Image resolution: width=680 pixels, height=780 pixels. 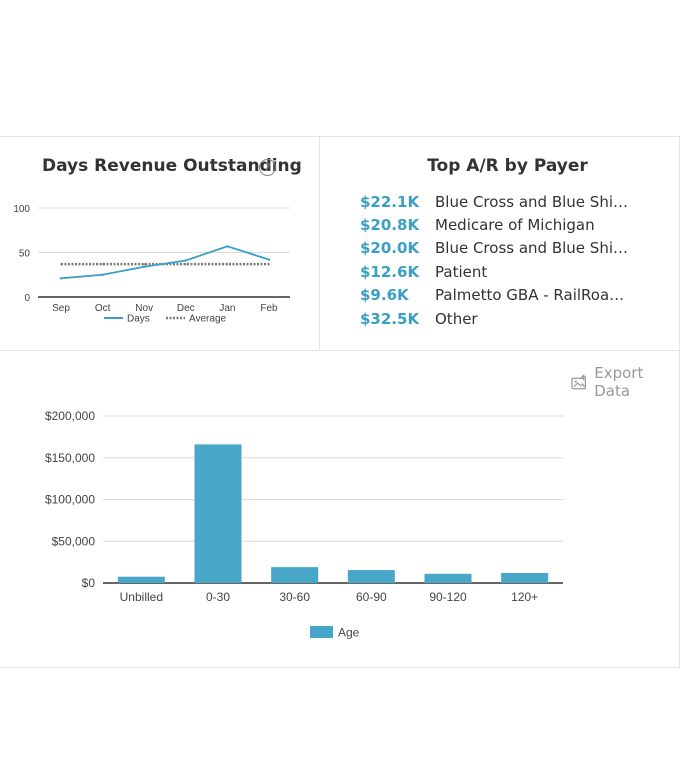 I want to click on bar-120-, so click(x=525, y=577).